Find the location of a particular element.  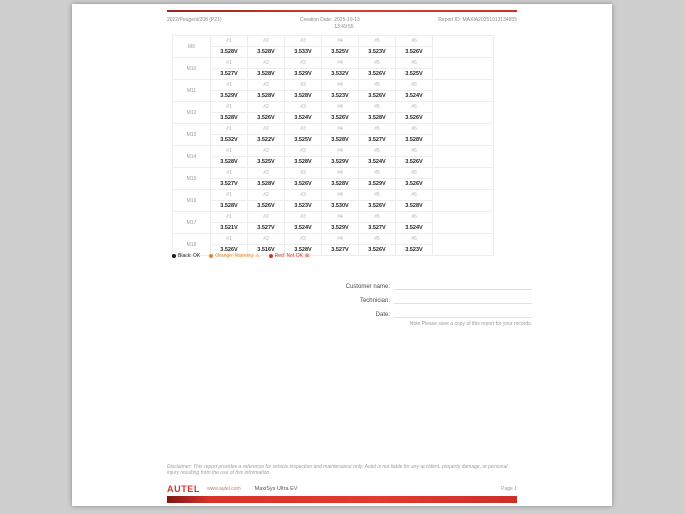

orange-dot-icon is located at coordinates (211, 256).